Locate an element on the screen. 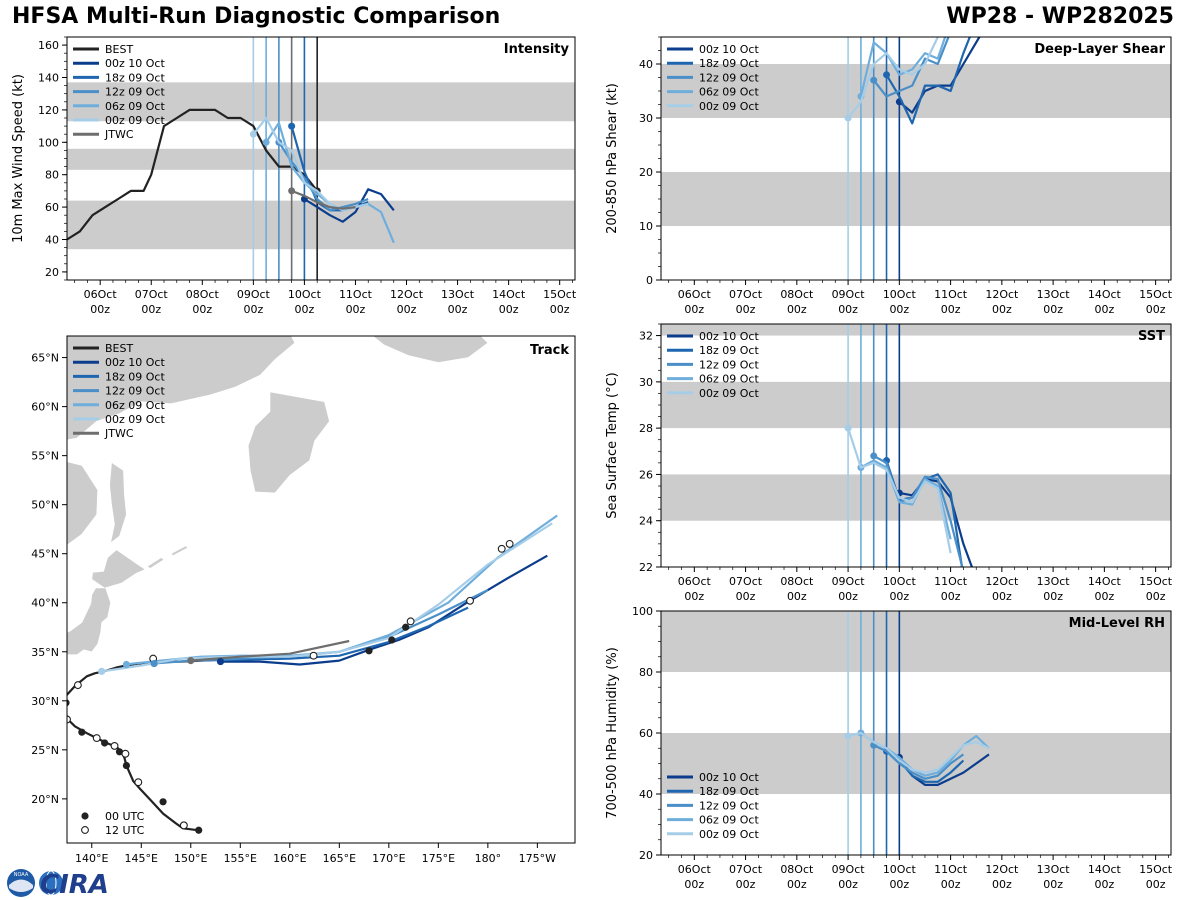 The width and height of the screenshot is (1200, 900). series-line-best is located at coordinates (193, 174).